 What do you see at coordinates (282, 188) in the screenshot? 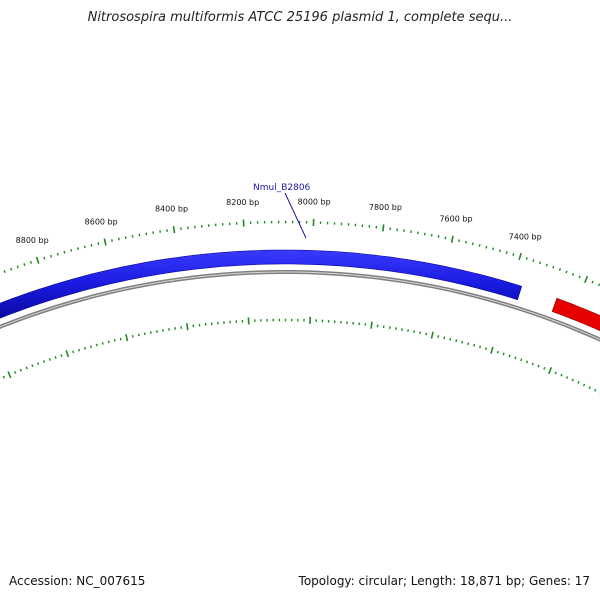
I see `gene-label: Nmul_B2806` at bounding box center [282, 188].